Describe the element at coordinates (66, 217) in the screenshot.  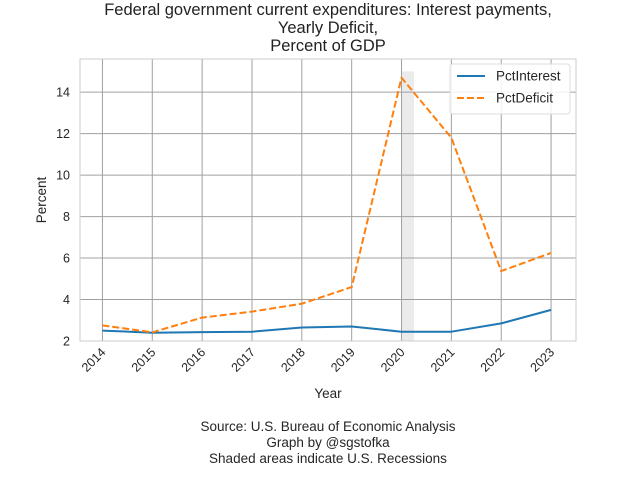
I see `y-tick-label: 8` at that location.